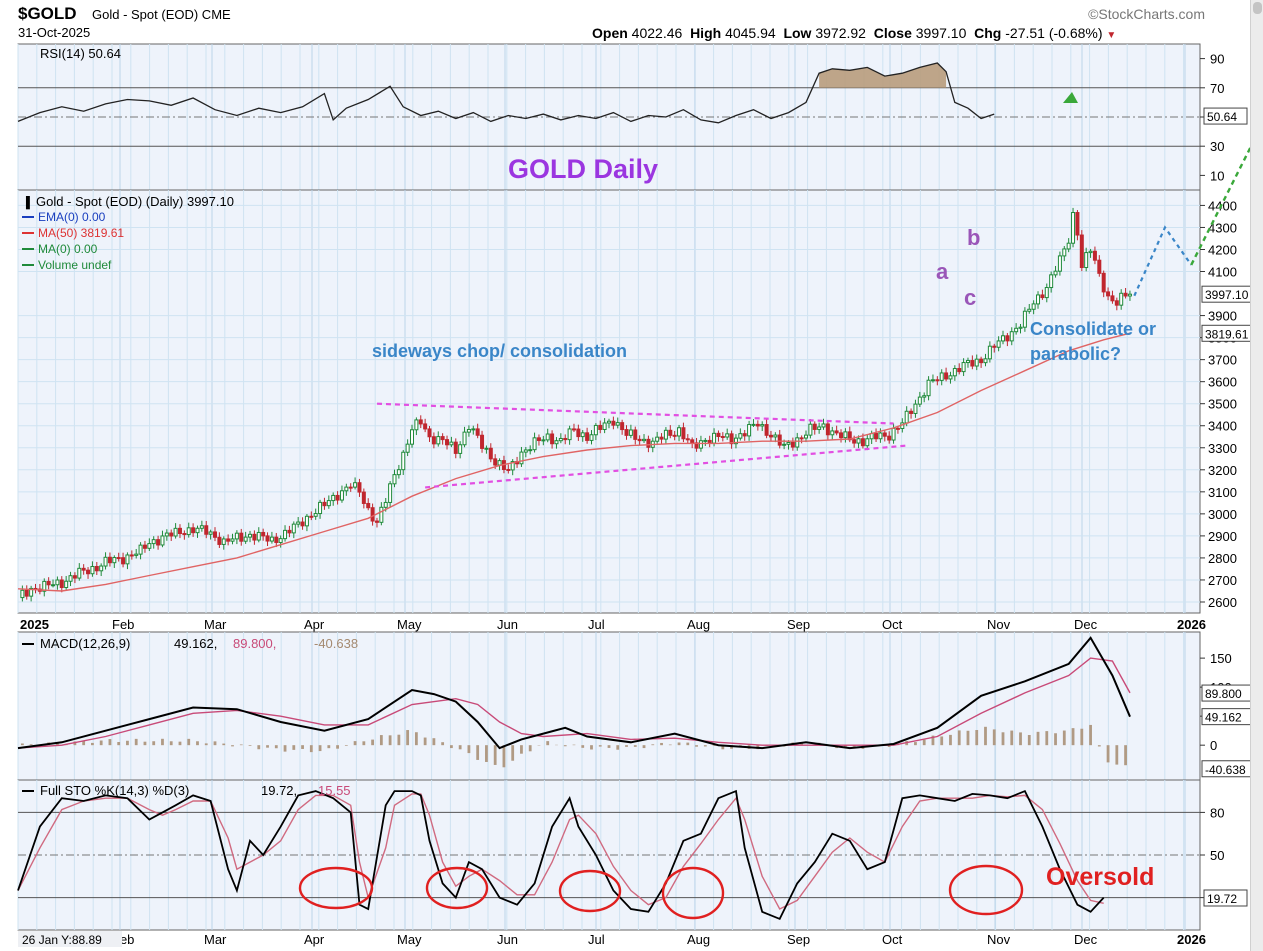 The image size is (1263, 951). I want to click on chg-label: Chg, so click(988, 33).